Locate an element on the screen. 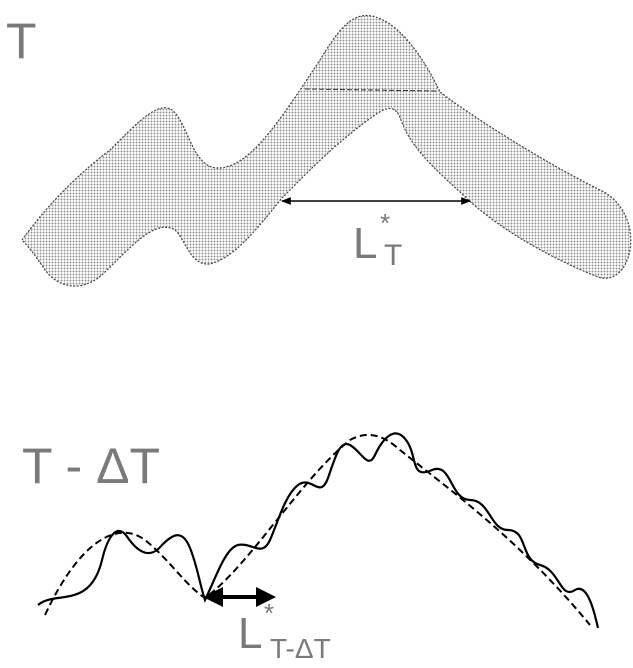  bottom-panel-title: T - ΔT is located at coordinates (91, 466).